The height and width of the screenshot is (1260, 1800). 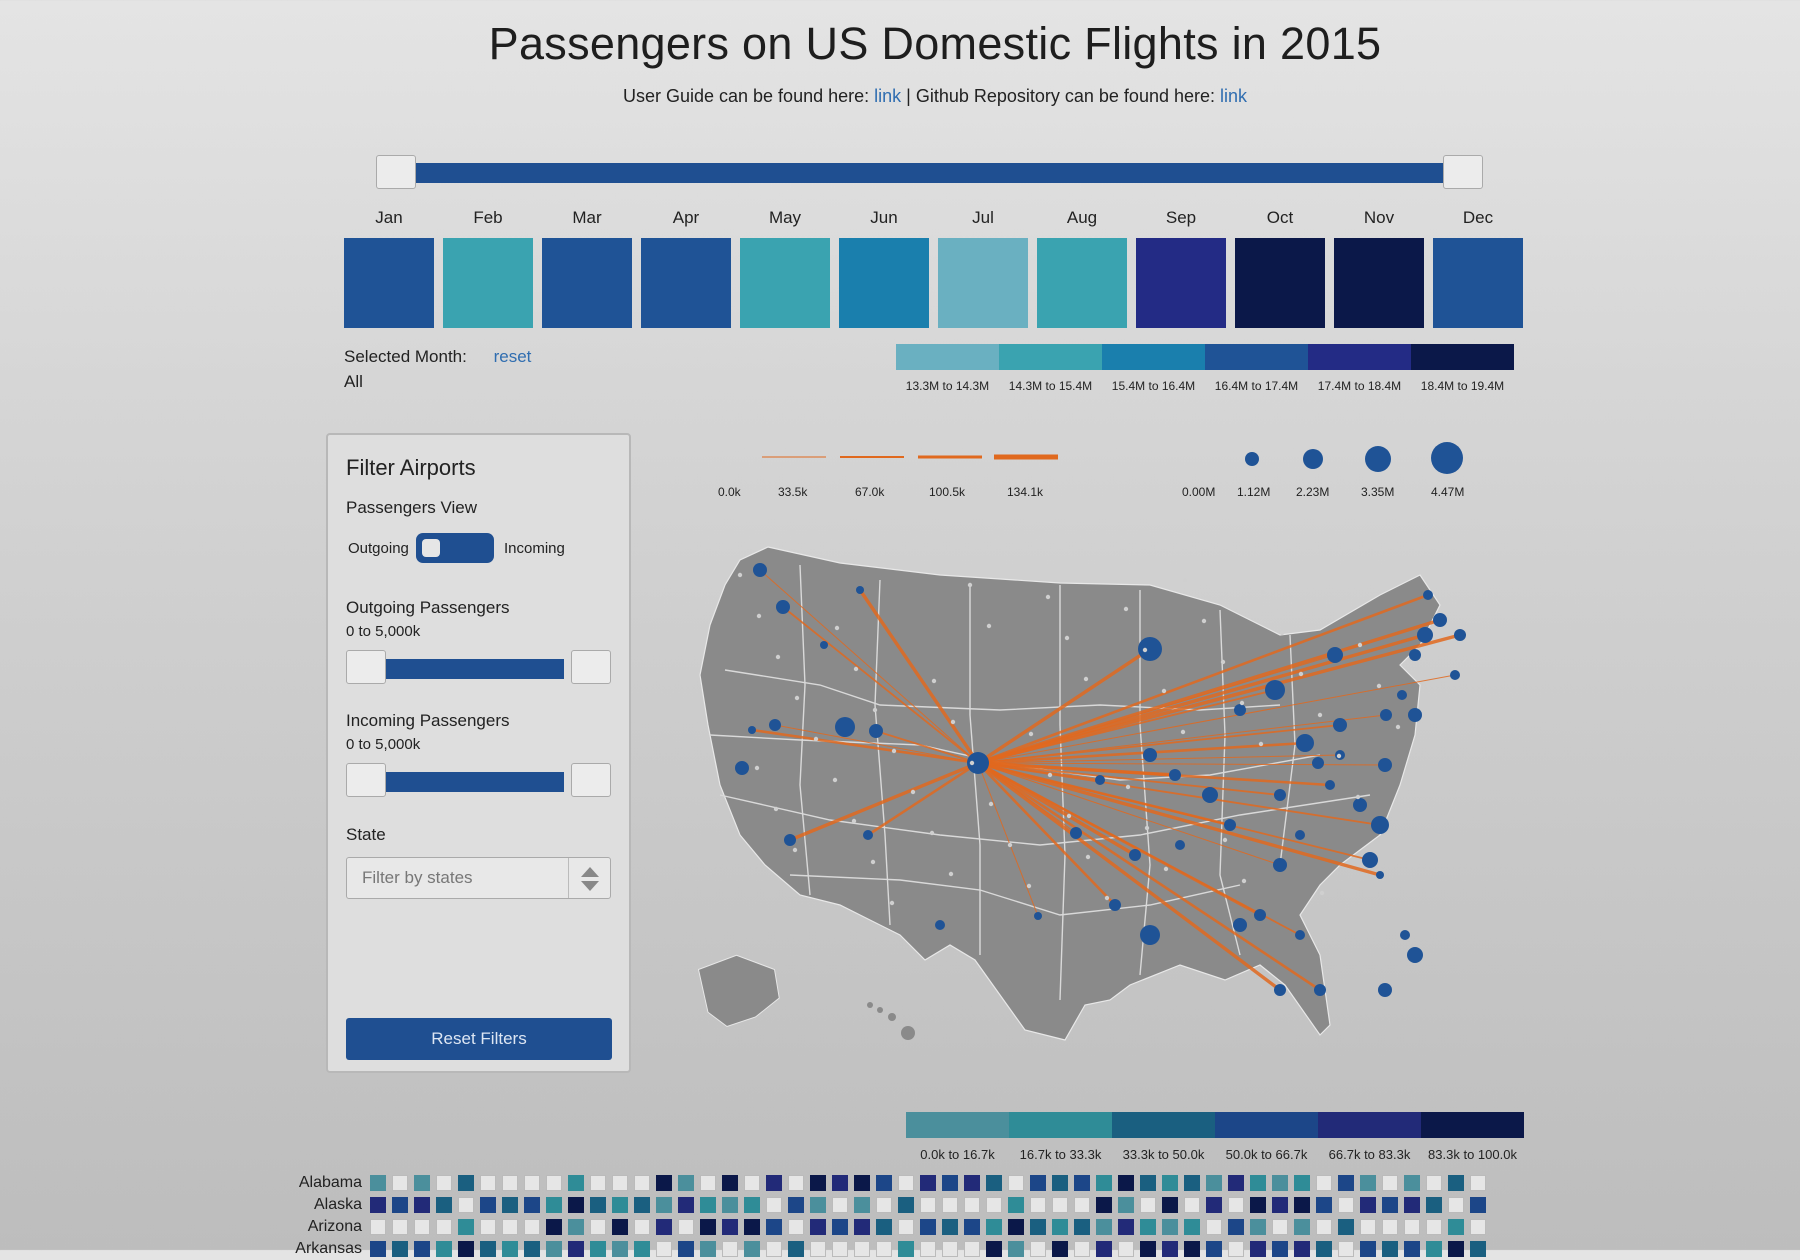 What do you see at coordinates (366, 780) in the screenshot?
I see `incoming-min-handle` at bounding box center [366, 780].